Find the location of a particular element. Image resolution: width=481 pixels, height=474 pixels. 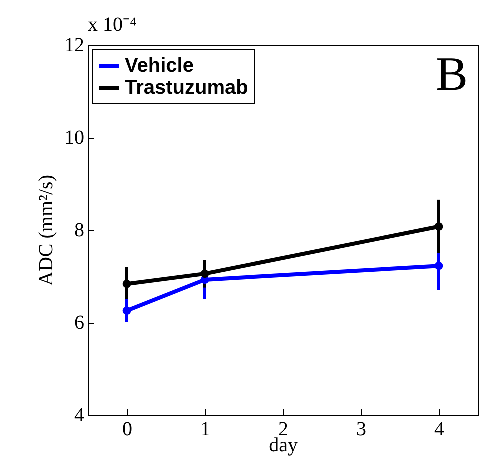

annotation: B is located at coordinates (452, 74).